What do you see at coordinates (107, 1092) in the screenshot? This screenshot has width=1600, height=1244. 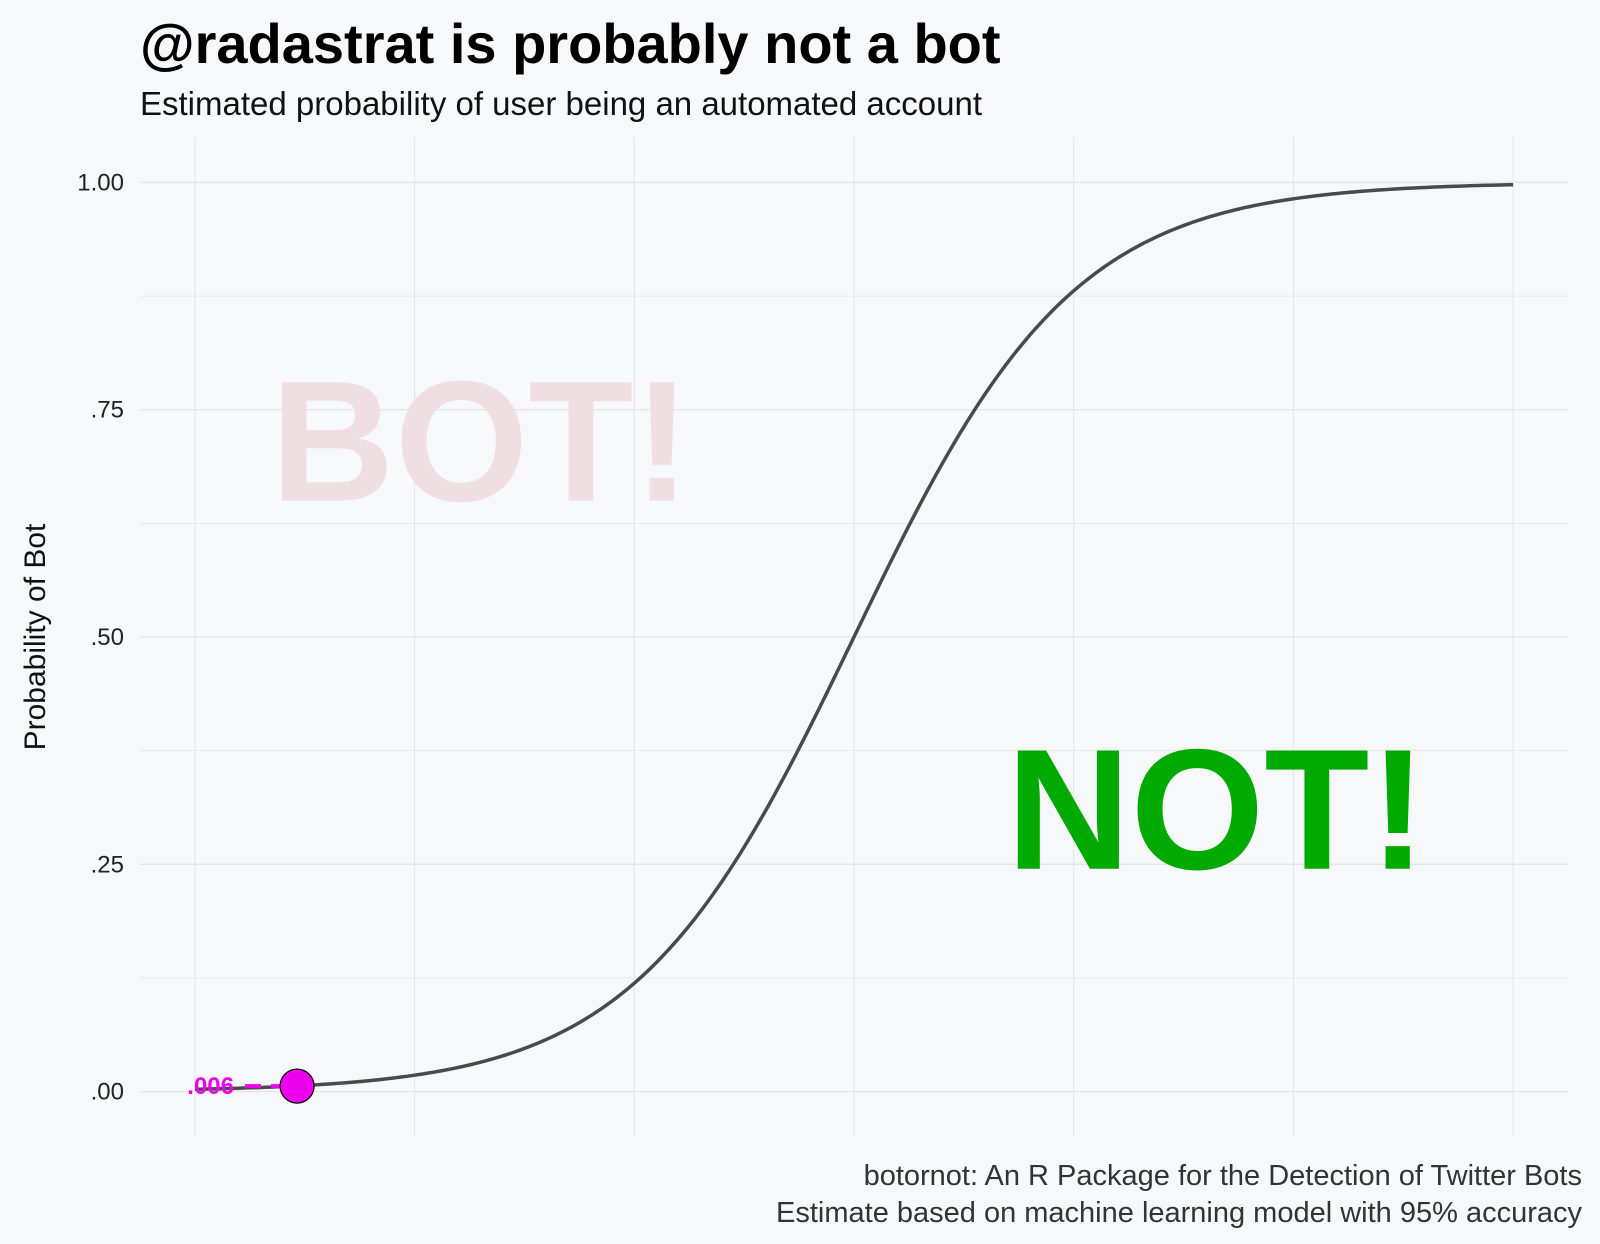 I see `y-tick-label: .00` at bounding box center [107, 1092].